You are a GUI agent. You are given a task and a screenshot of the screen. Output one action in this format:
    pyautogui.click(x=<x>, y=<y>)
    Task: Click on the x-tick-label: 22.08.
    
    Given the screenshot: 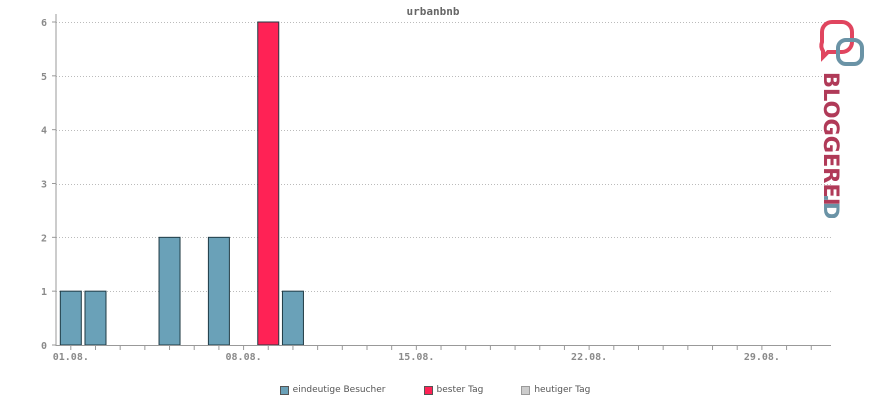 What is the action you would take?
    pyautogui.click(x=589, y=357)
    